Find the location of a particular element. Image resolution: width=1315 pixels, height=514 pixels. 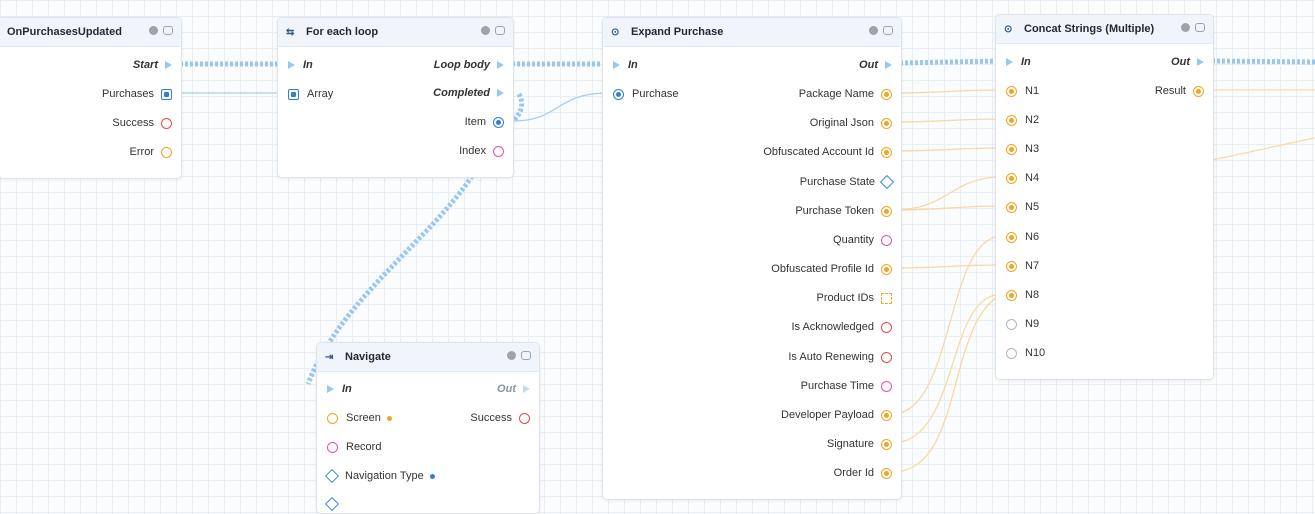

pin-signature: Signature is located at coordinates (859, 444).